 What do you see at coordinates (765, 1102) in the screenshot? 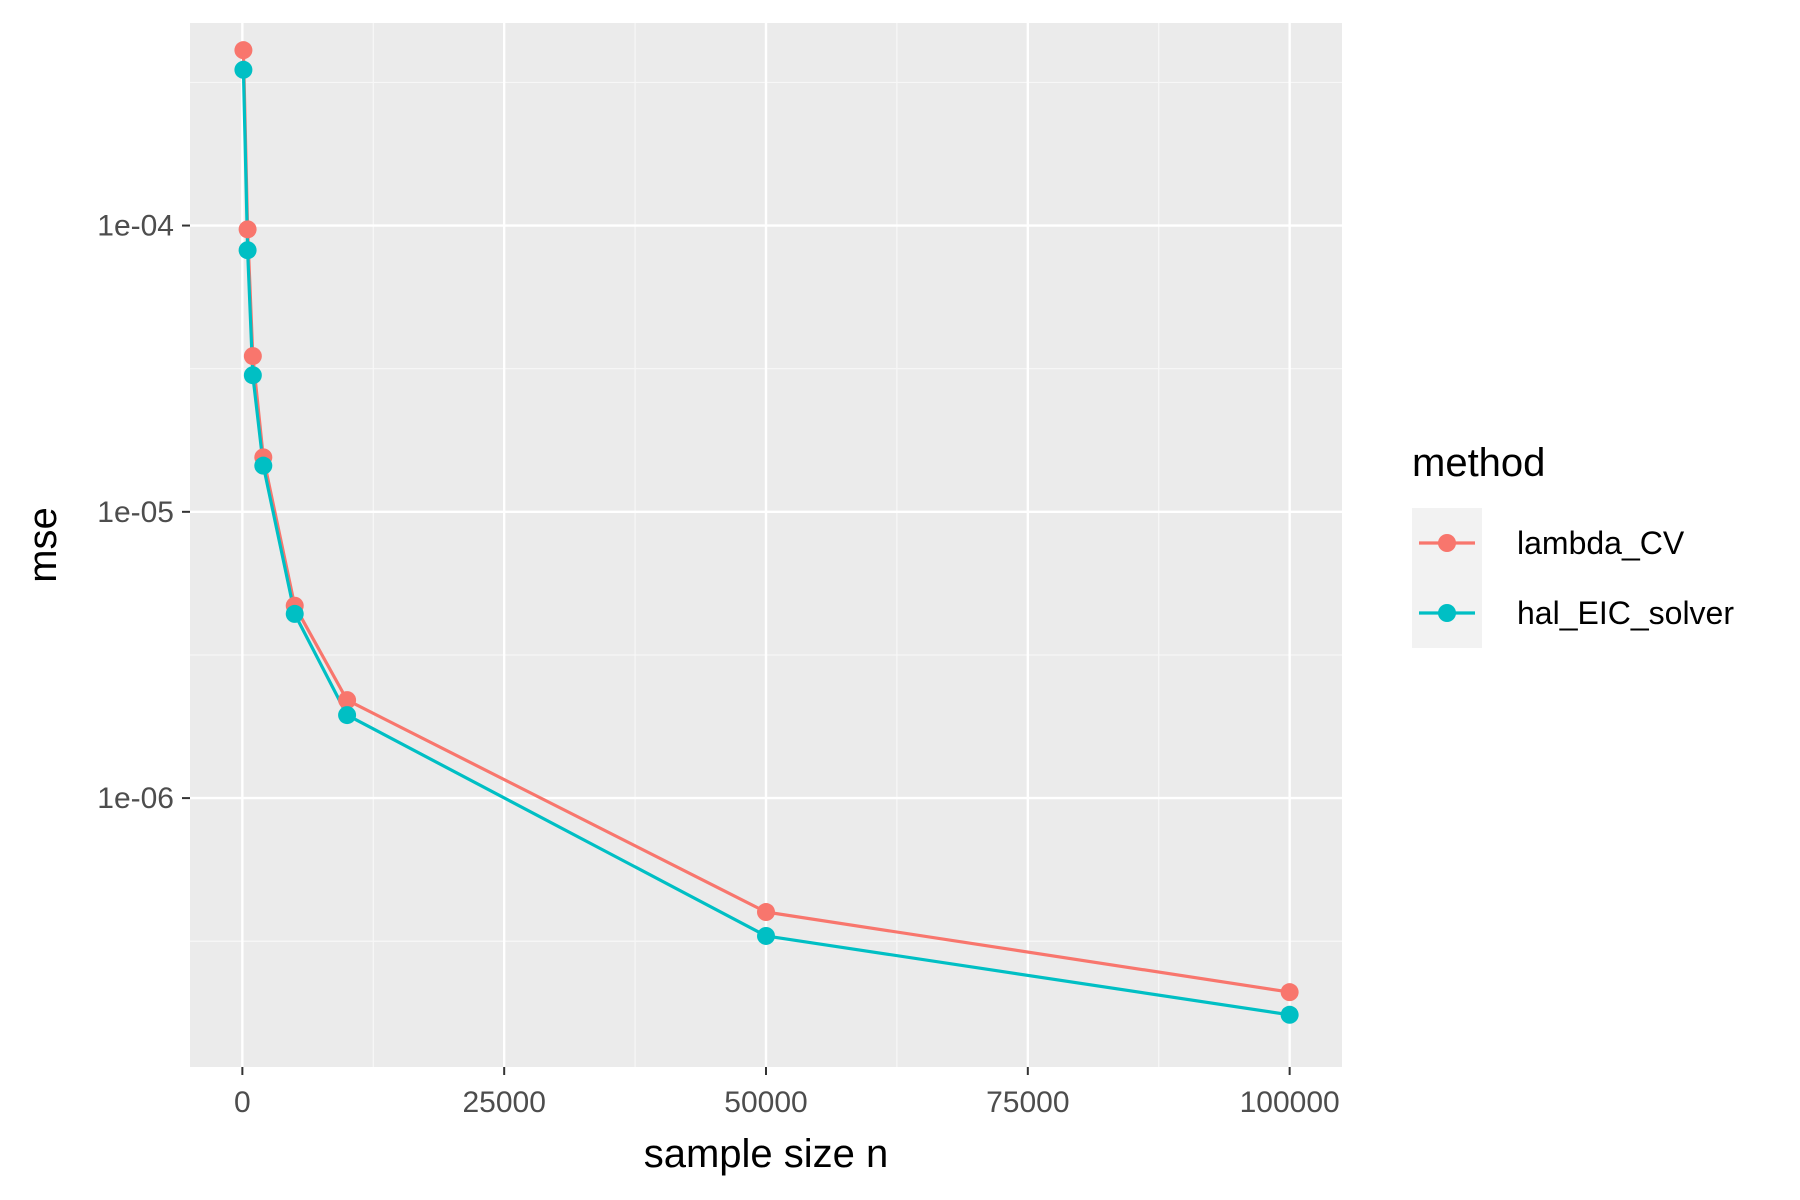
I see `x-tick-label: 50000` at bounding box center [765, 1102].